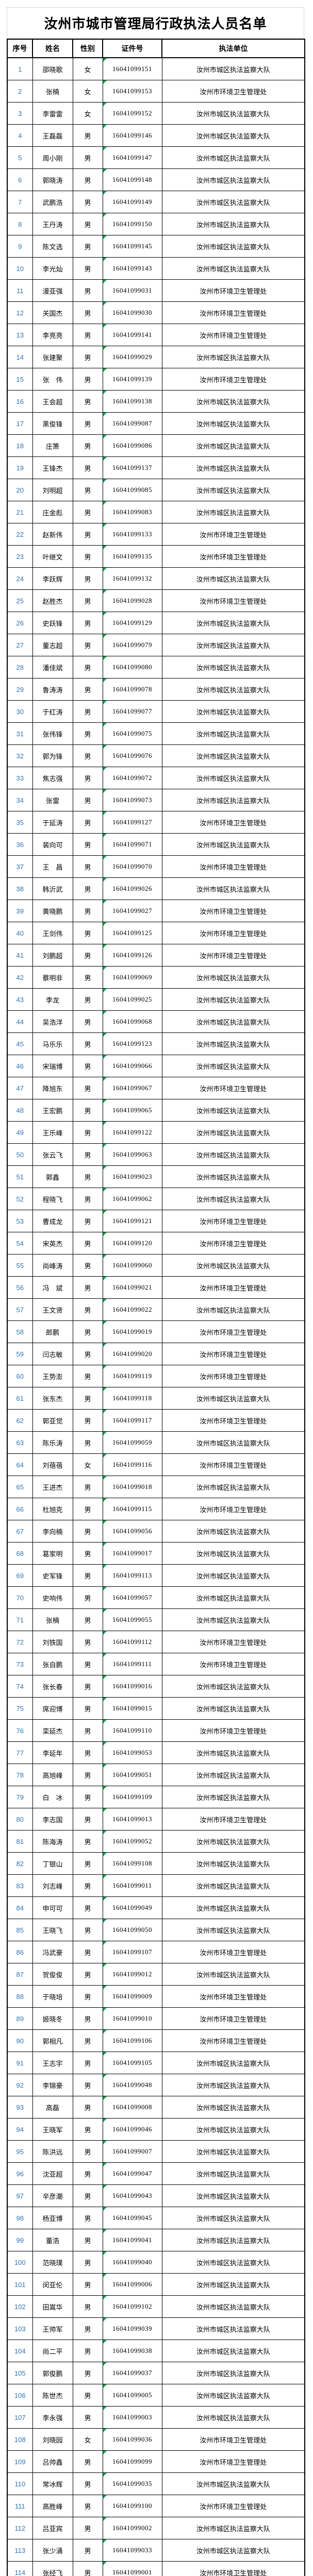 This screenshot has height=2576, width=313. I want to click on cell-name-text: 冯 斌, so click(52, 1288).